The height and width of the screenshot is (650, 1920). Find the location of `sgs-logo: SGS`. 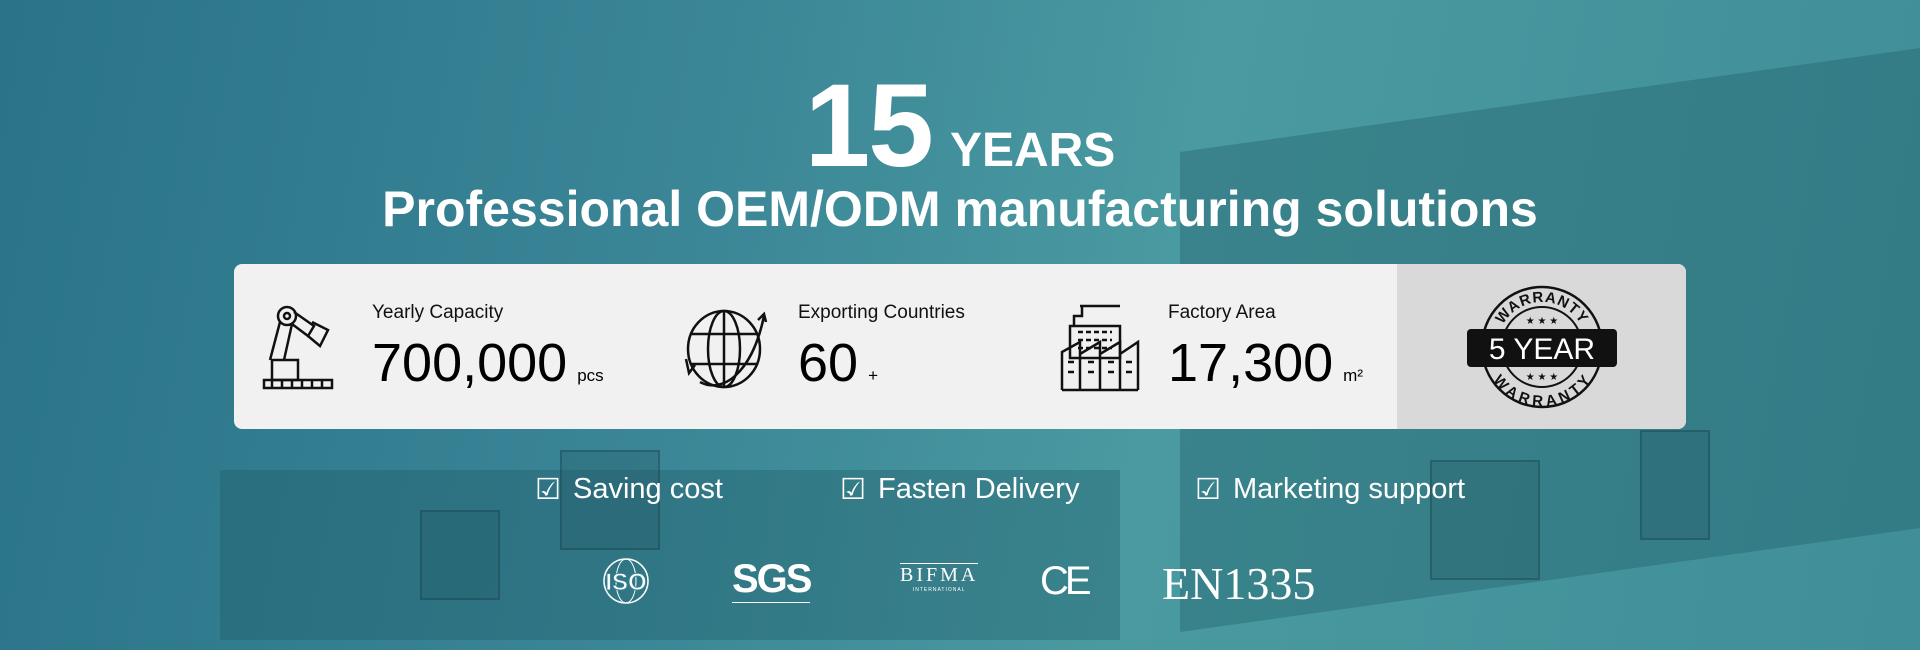

sgs-logo: SGS is located at coordinates (772, 580).